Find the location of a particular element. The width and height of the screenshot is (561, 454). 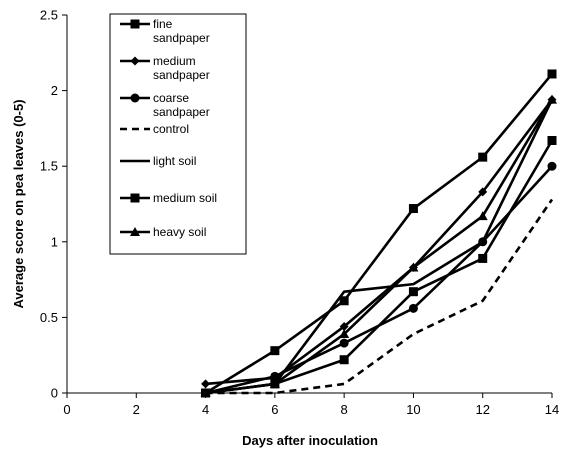

legend-label: control is located at coordinates (171, 129).